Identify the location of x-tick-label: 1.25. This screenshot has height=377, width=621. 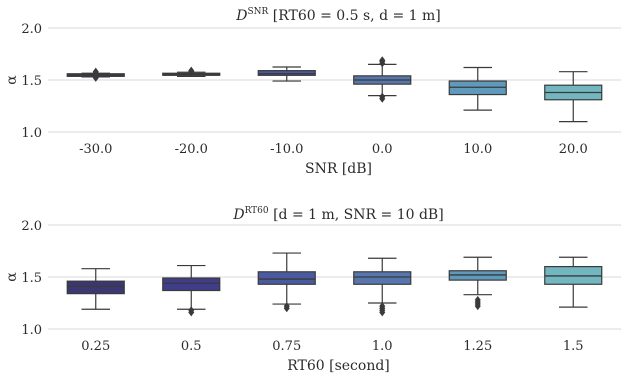
(477, 346).